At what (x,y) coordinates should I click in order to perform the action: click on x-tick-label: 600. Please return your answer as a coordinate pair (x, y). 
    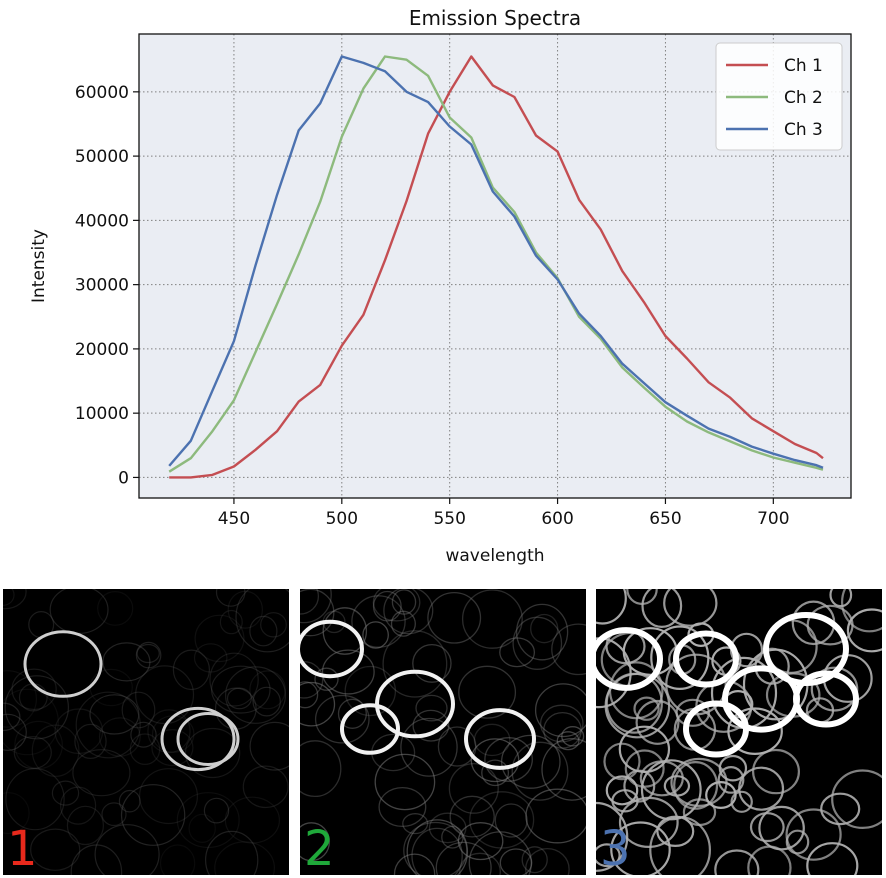
    Looking at the image, I should click on (557, 519).